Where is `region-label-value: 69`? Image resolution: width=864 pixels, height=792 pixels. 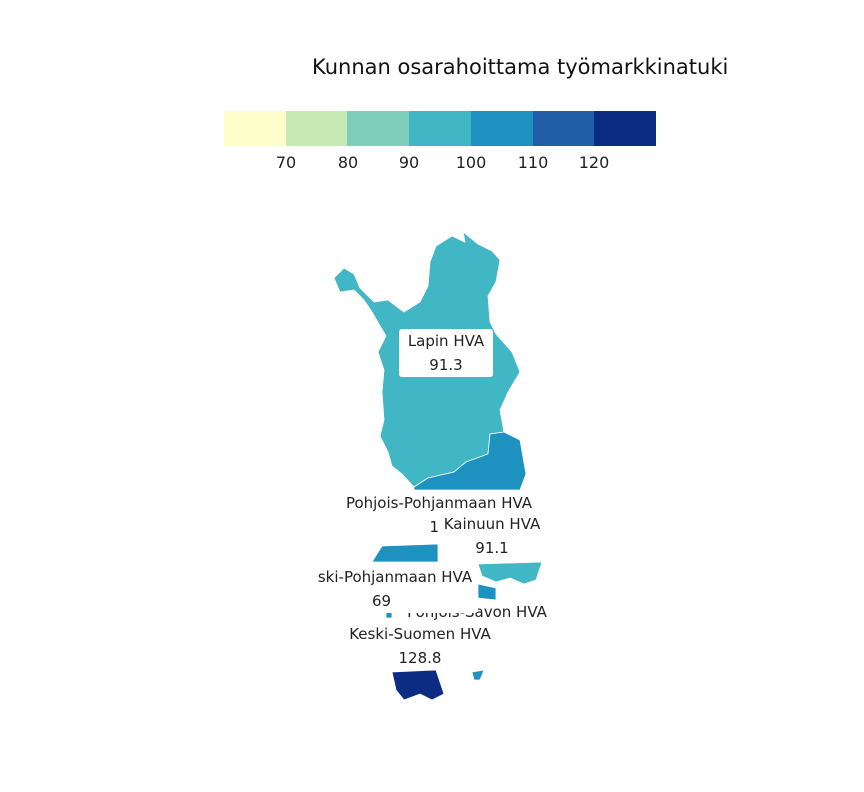 region-label-value: 69 is located at coordinates (382, 601).